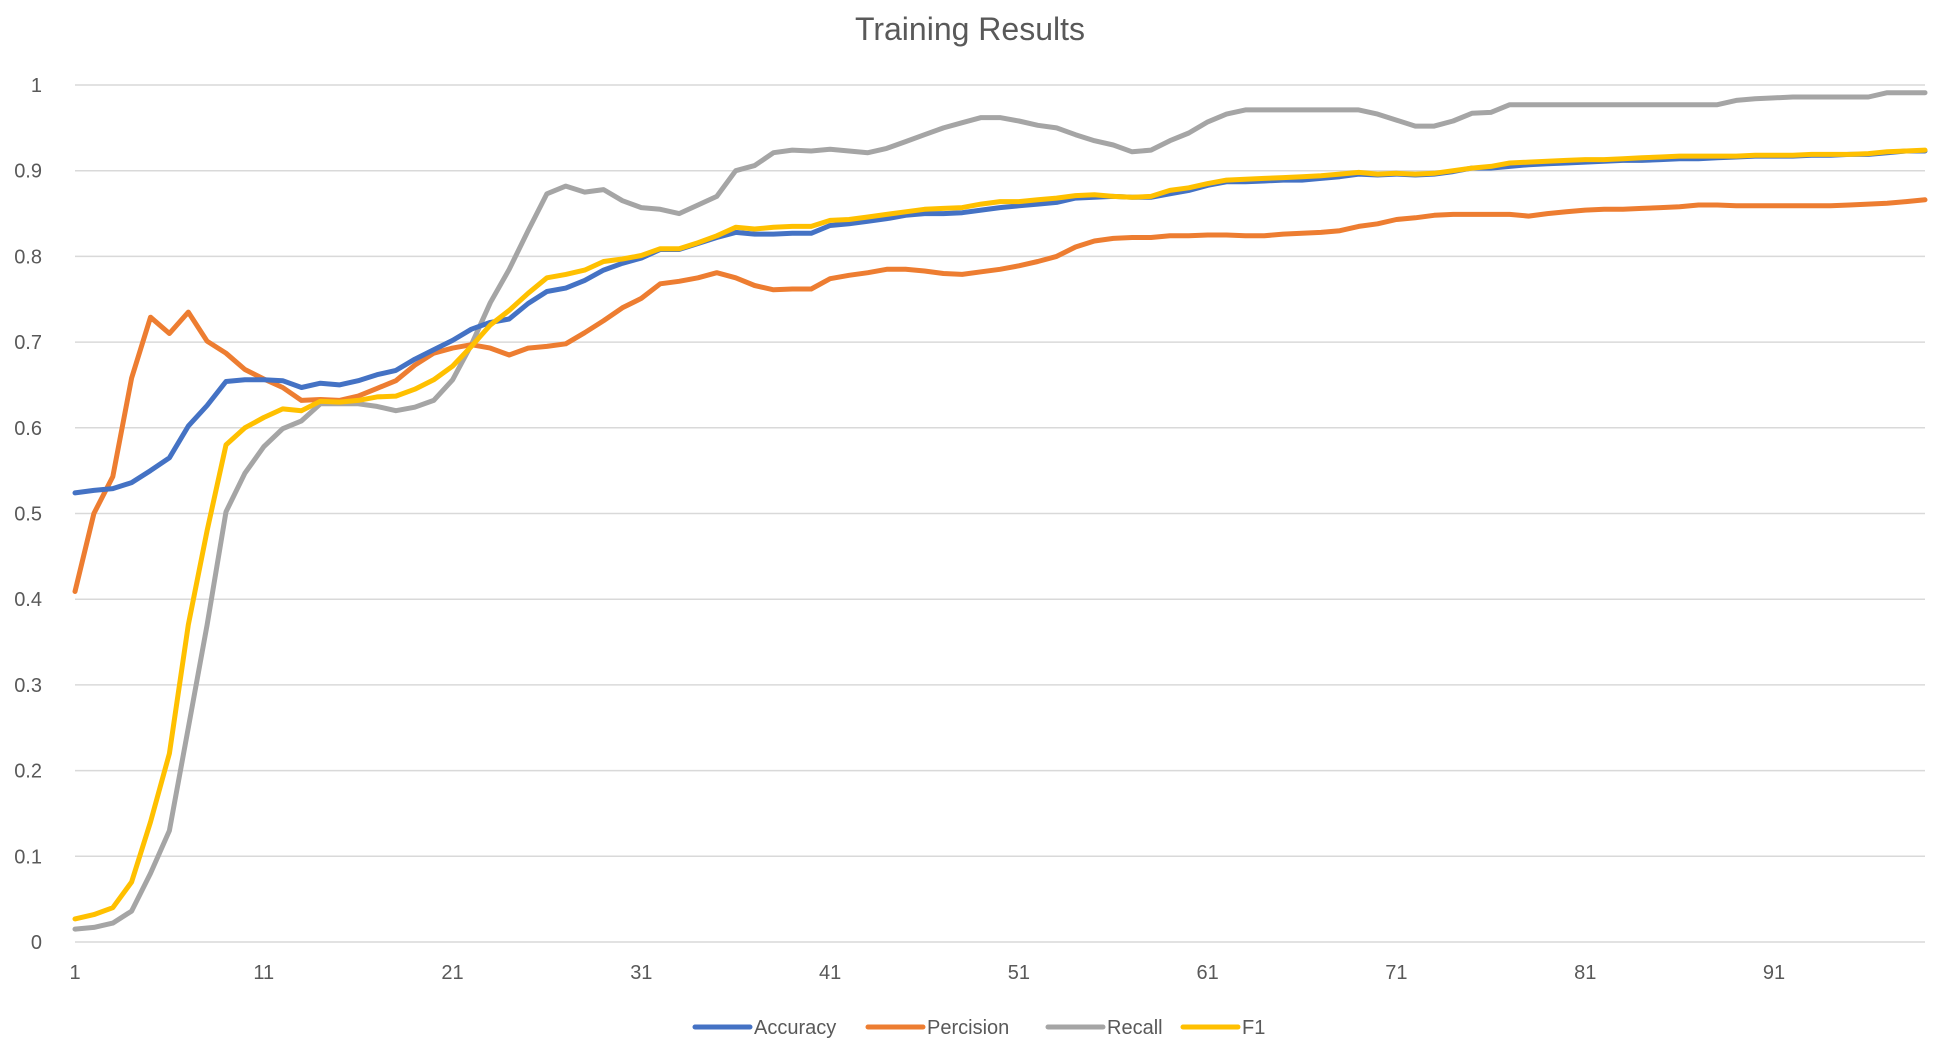  I want to click on y-tick-label: 0.7, so click(28, 343).